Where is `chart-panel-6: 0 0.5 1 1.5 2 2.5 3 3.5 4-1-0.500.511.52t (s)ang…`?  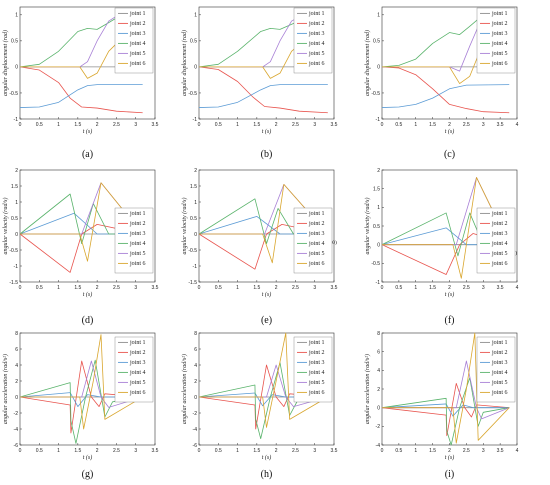 chart-panel-6: 0 0.5 1 1.5 2 2.5 3 3.5 4-1-0.500.511.52t (s)ang… is located at coordinates (441, 247).